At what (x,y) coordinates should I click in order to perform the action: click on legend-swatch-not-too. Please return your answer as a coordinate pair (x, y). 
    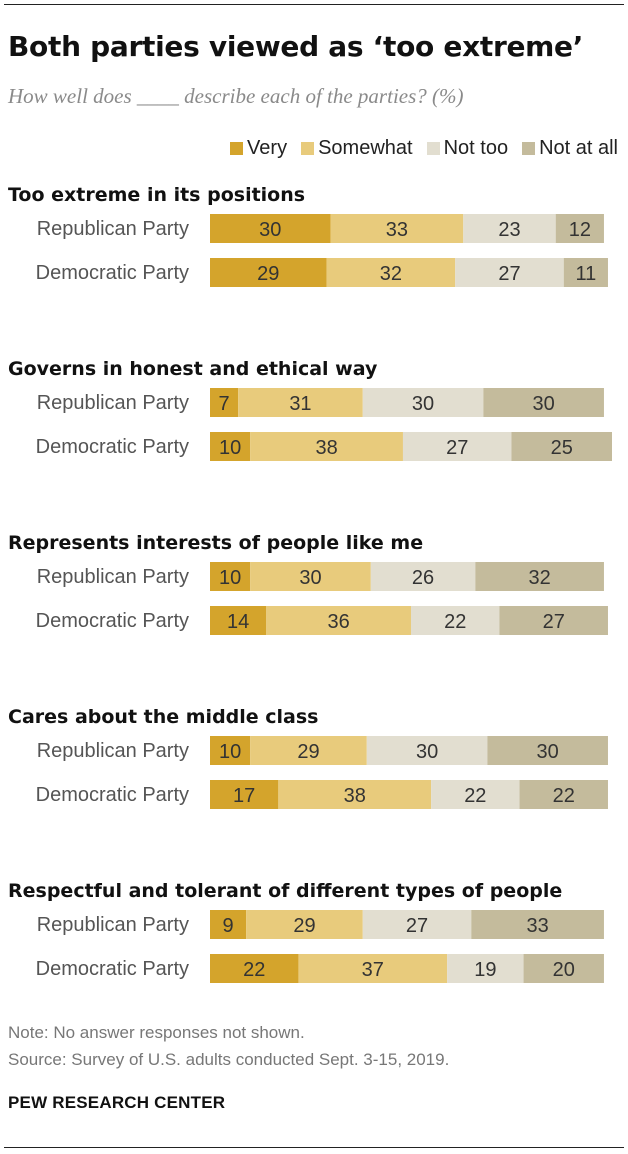
    Looking at the image, I should click on (433, 148).